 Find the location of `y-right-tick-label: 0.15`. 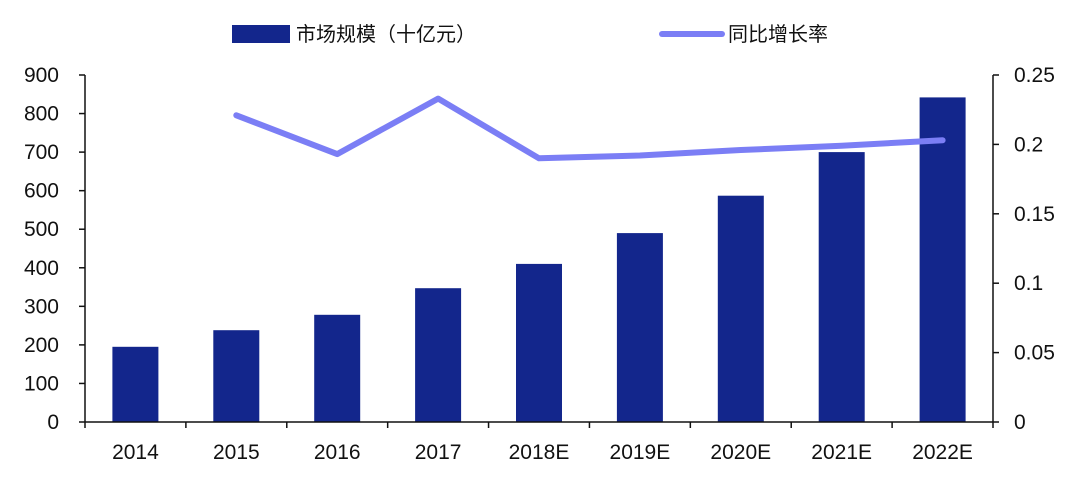

y-right-tick-label: 0.15 is located at coordinates (1034, 214).